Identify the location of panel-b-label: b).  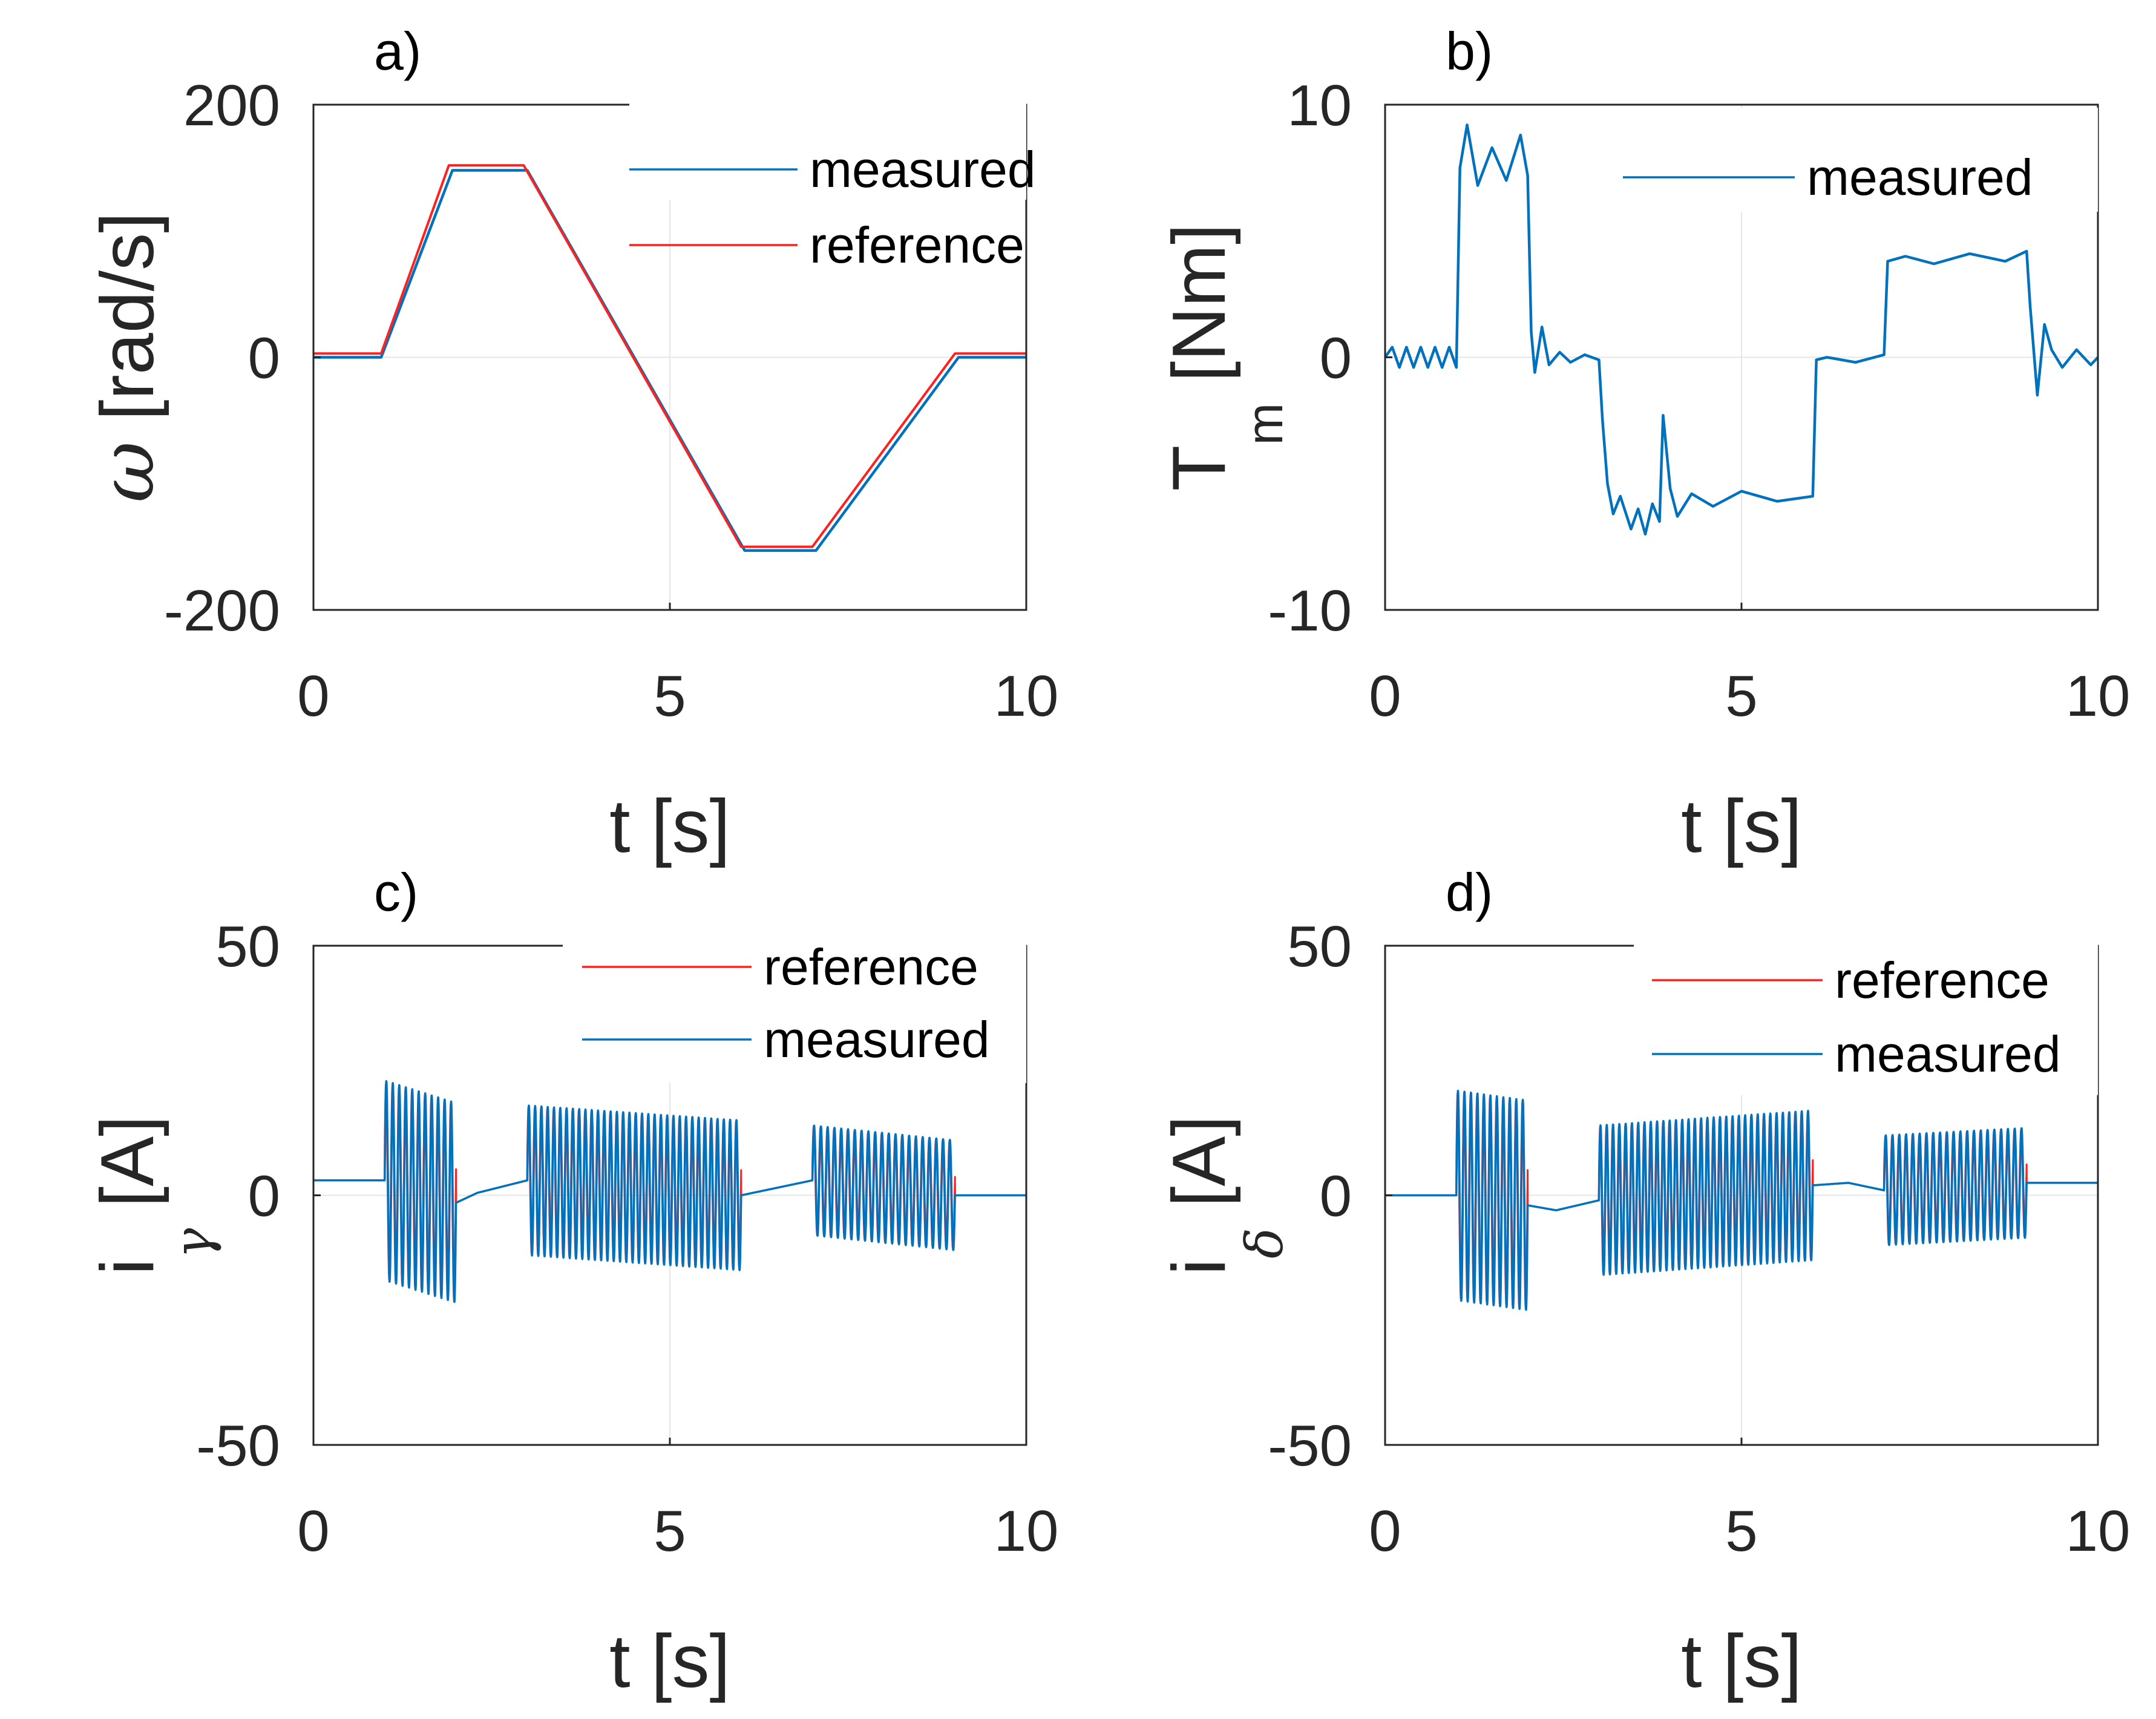
(1469, 51).